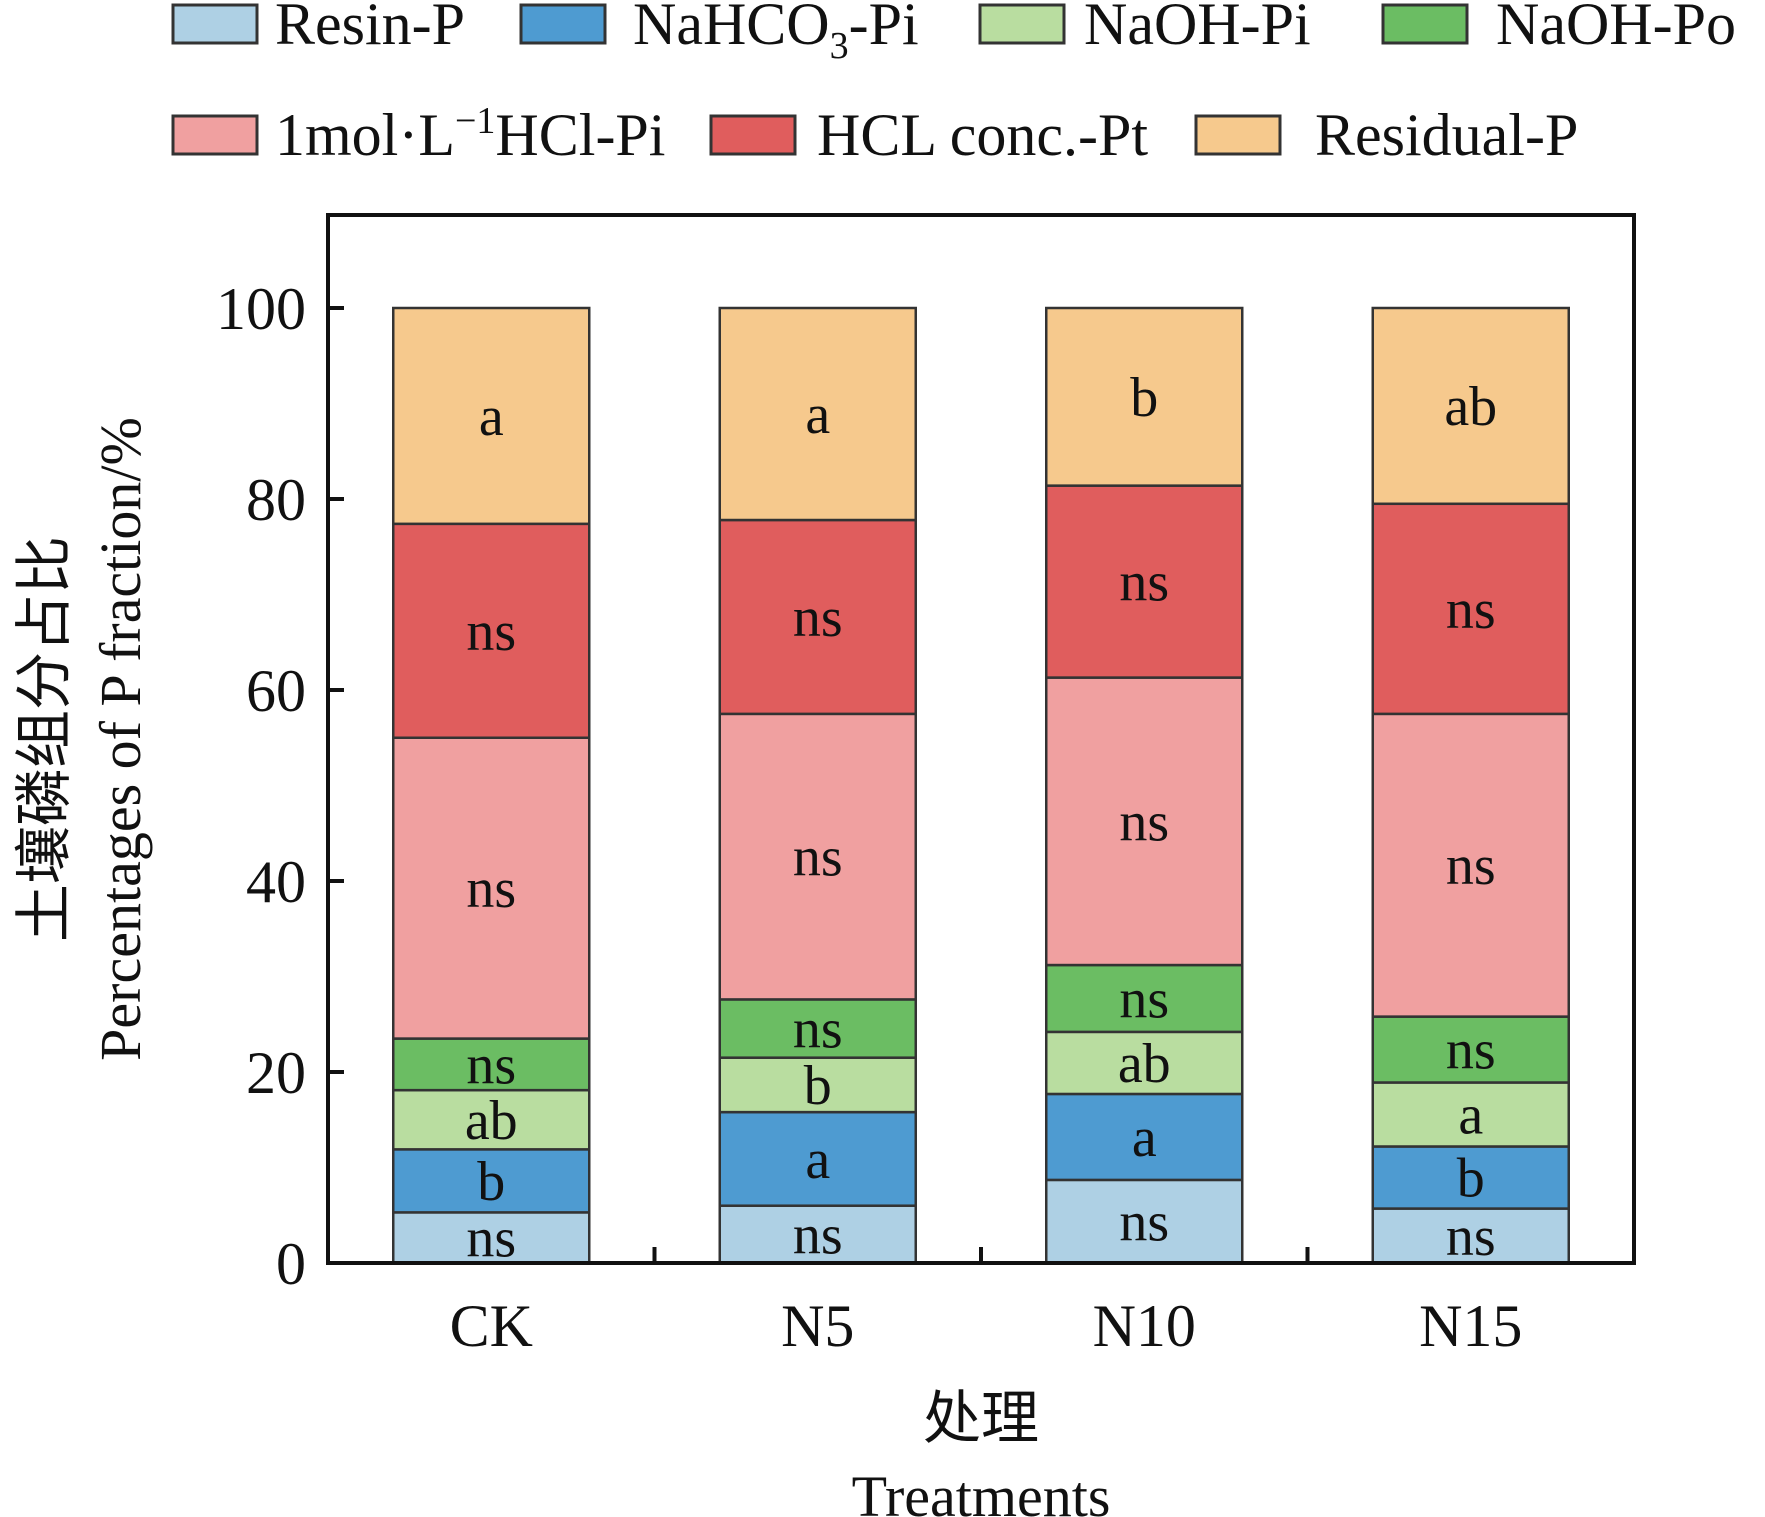 This screenshot has height=1517, width=1765. I want to click on y-tick-label: 40, so click(276, 882).